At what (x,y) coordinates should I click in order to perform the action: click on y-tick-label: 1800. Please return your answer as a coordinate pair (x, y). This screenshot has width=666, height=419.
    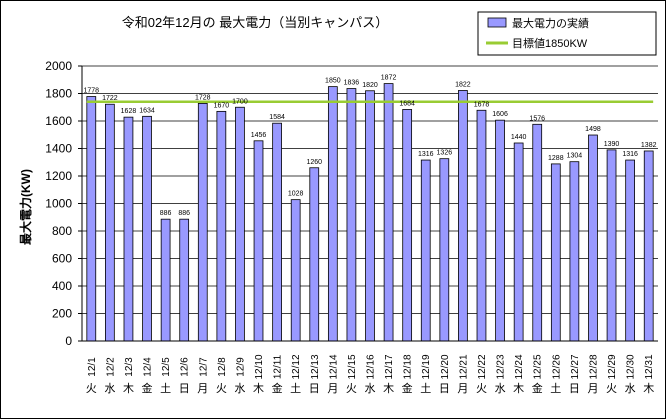
    Looking at the image, I should click on (58, 94).